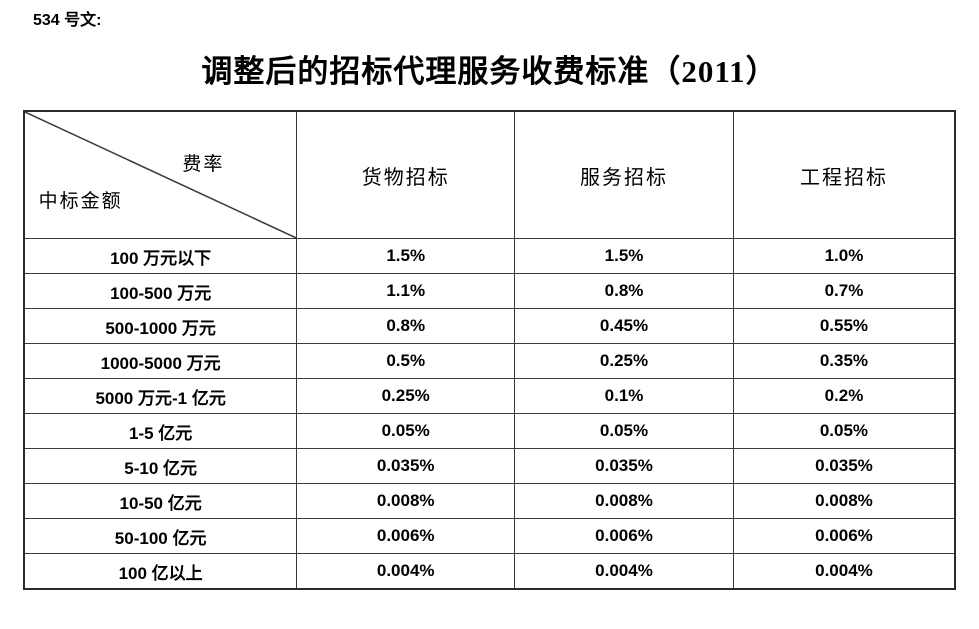 The width and height of the screenshot is (979, 629). I want to click on row-label: 5000 万元-1 亿元, so click(160, 396).